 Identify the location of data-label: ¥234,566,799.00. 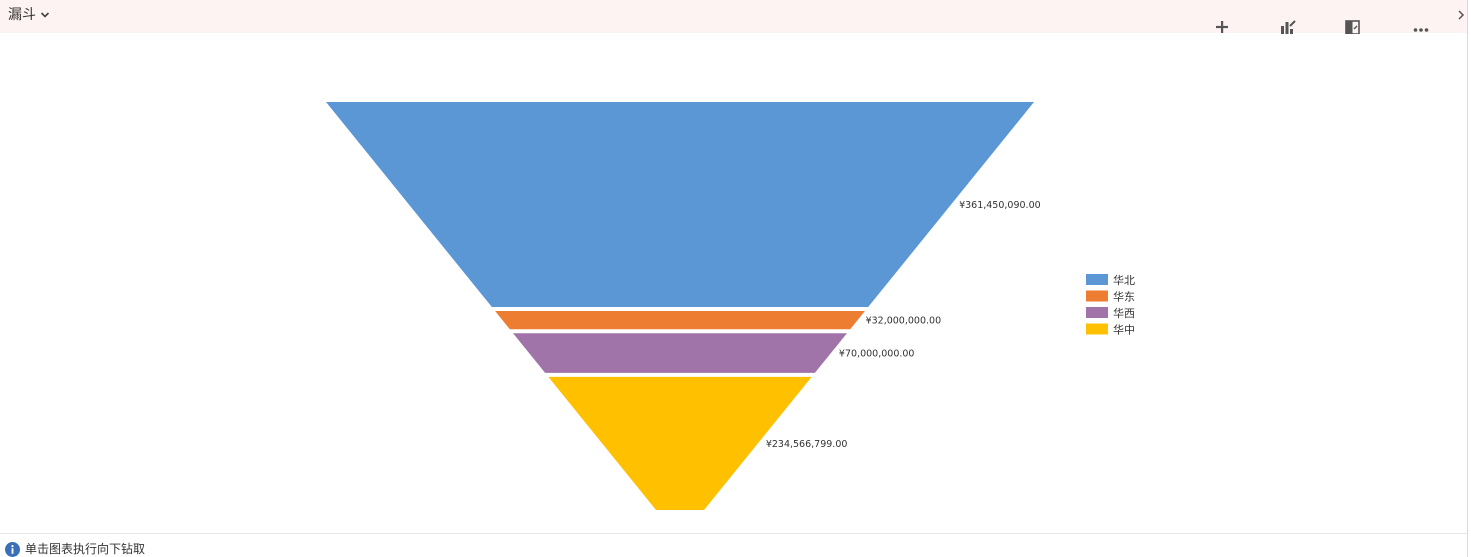
(807, 444).